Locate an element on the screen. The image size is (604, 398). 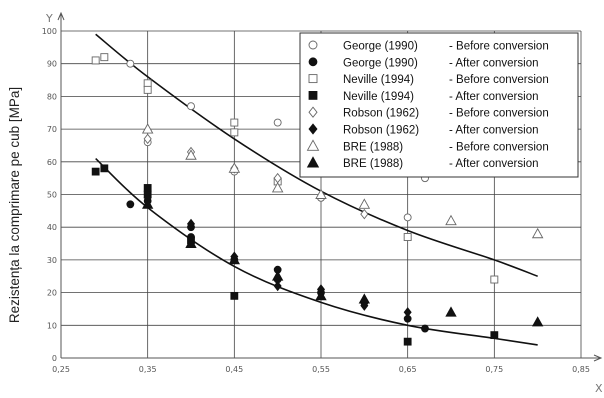
y-axis-letter: Y is located at coordinates (49, 18).